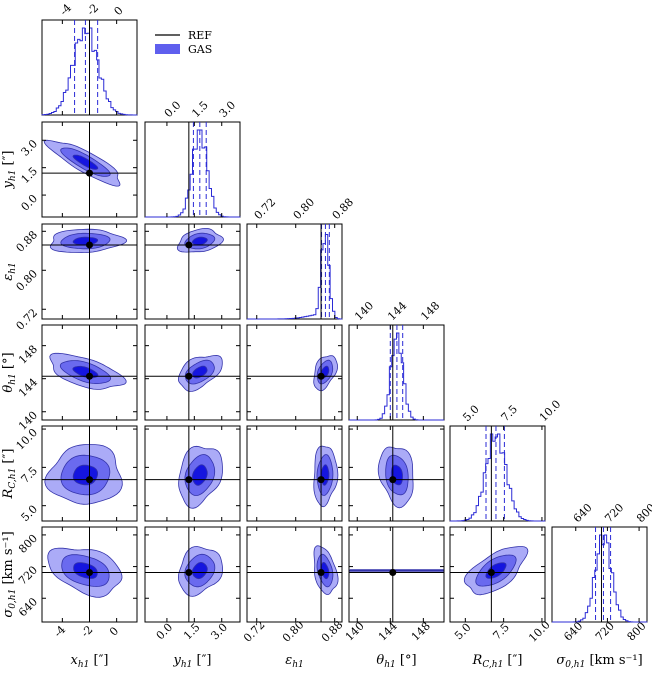 This screenshot has width=652, height=673. I want to click on label-symbol: R, so click(477, 660).